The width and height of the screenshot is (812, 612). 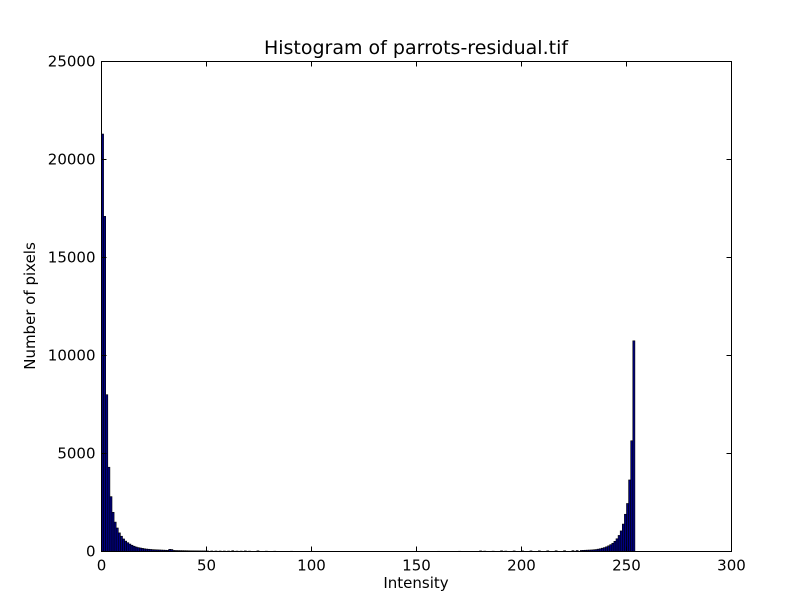 I want to click on x-tick-label: 250, so click(x=626, y=566).